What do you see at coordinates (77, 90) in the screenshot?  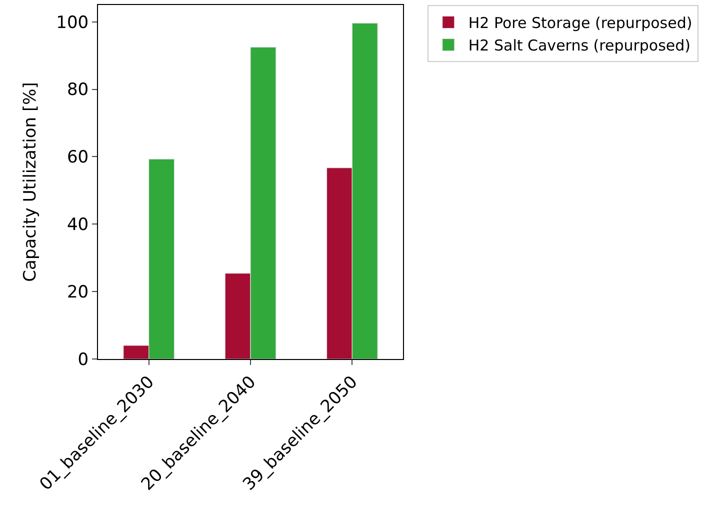 I see `y-tick-label: 80` at bounding box center [77, 90].